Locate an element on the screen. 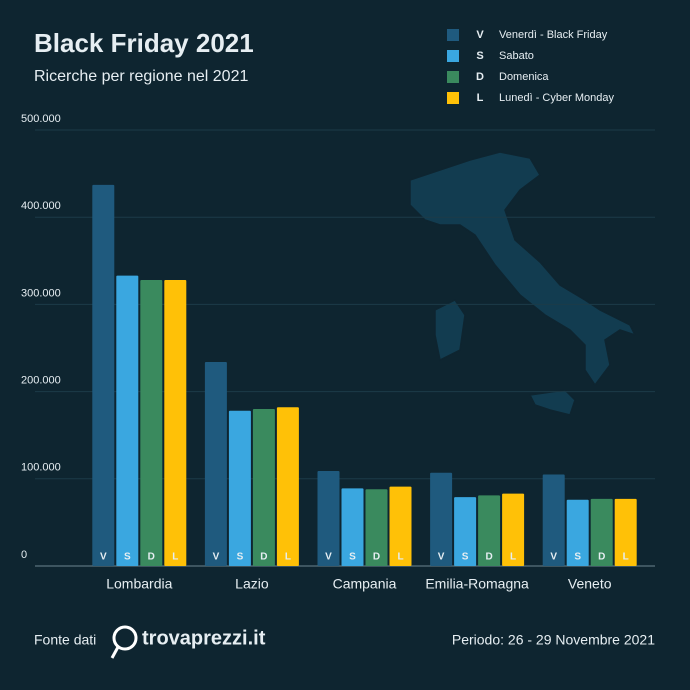  legend-letter: S is located at coordinates (479, 56).